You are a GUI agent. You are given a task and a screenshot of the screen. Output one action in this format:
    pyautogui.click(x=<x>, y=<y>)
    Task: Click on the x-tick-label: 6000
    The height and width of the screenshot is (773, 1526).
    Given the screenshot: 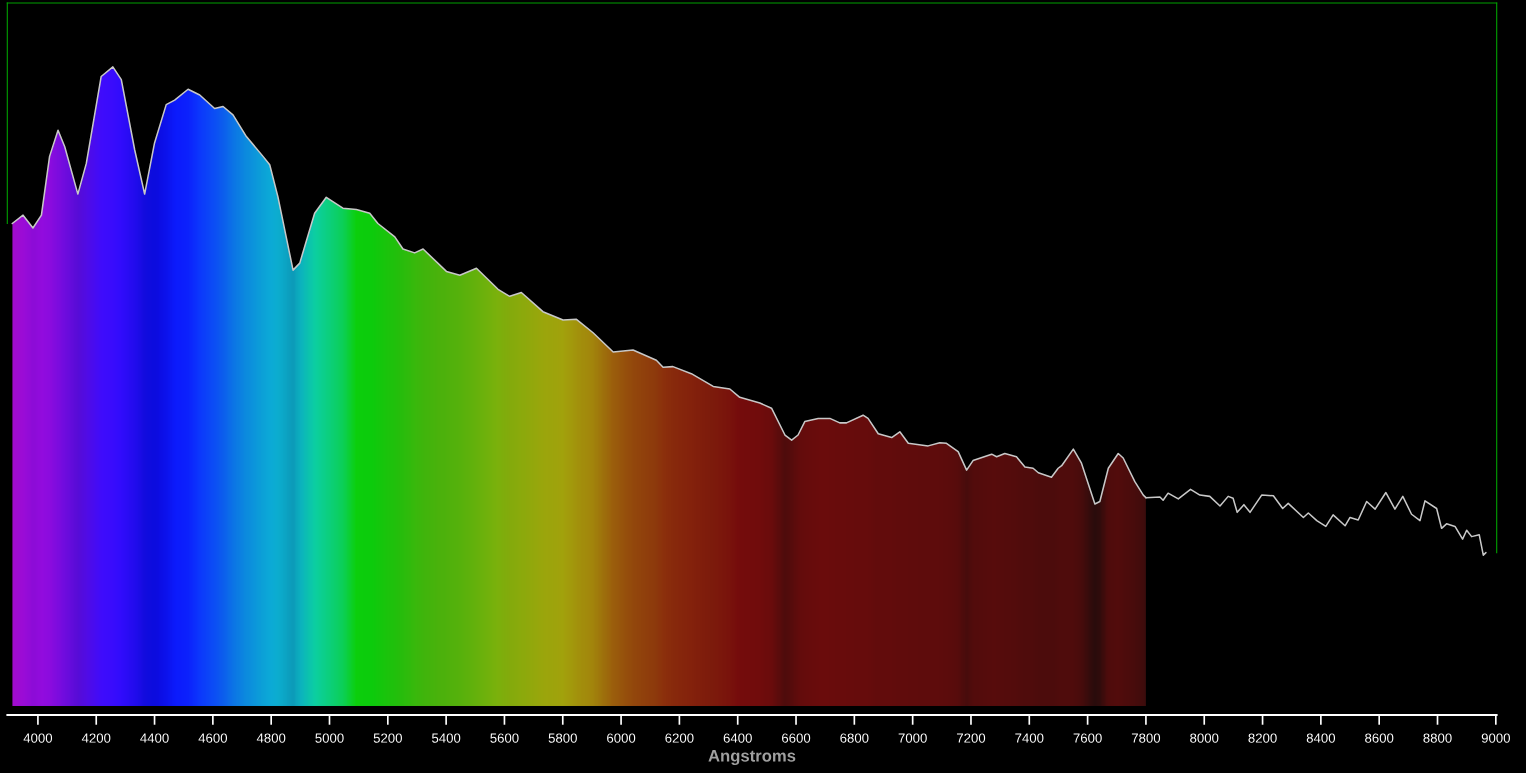 What is the action you would take?
    pyautogui.click(x=621, y=738)
    